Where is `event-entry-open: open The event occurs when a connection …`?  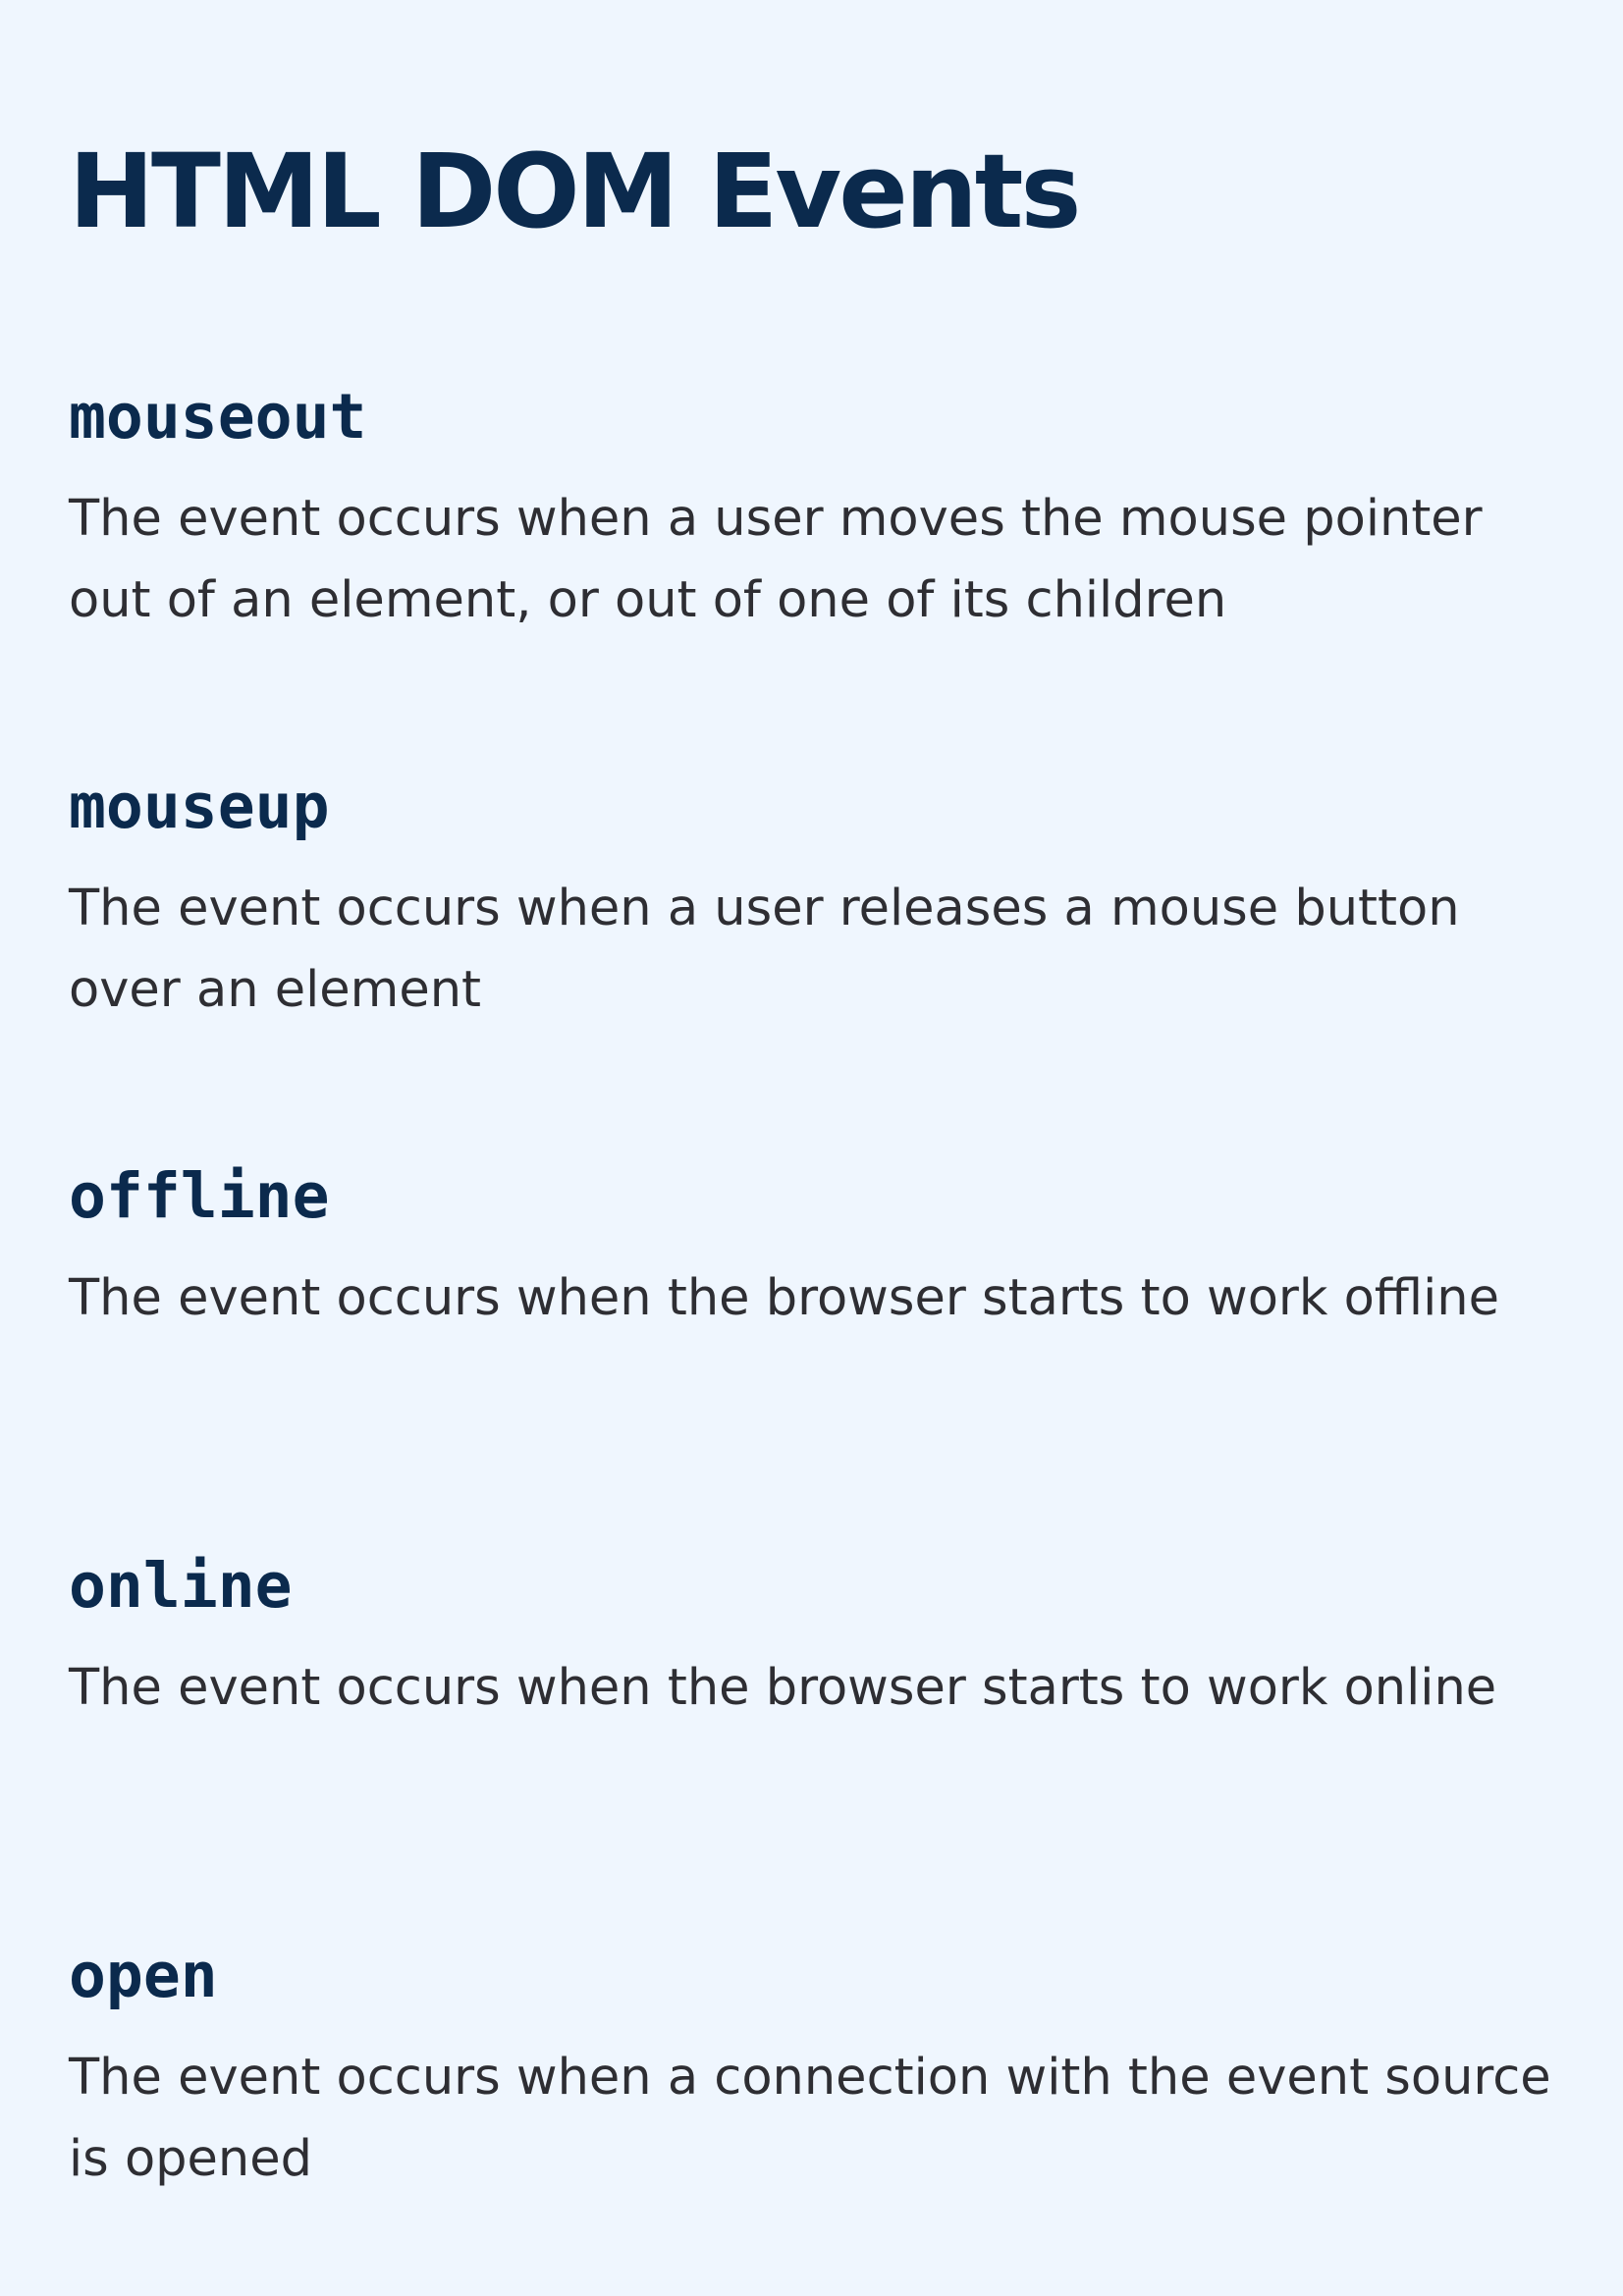
event-entry-open: open The event occurs when a connection … is located at coordinates (815, 2068).